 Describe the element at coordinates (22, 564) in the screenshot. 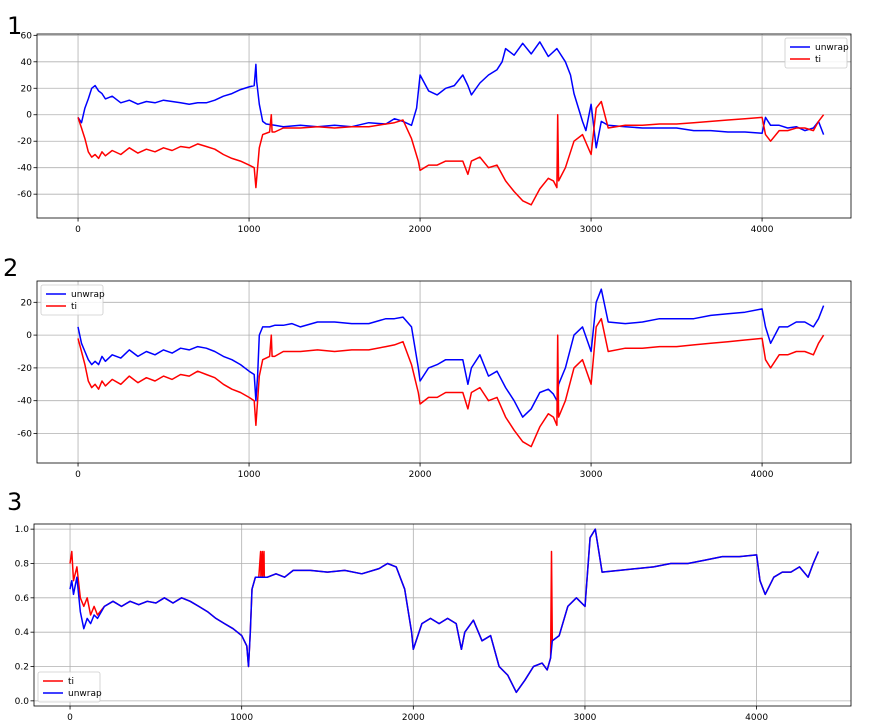

I see `y-tick-label-4: 0.8` at that location.